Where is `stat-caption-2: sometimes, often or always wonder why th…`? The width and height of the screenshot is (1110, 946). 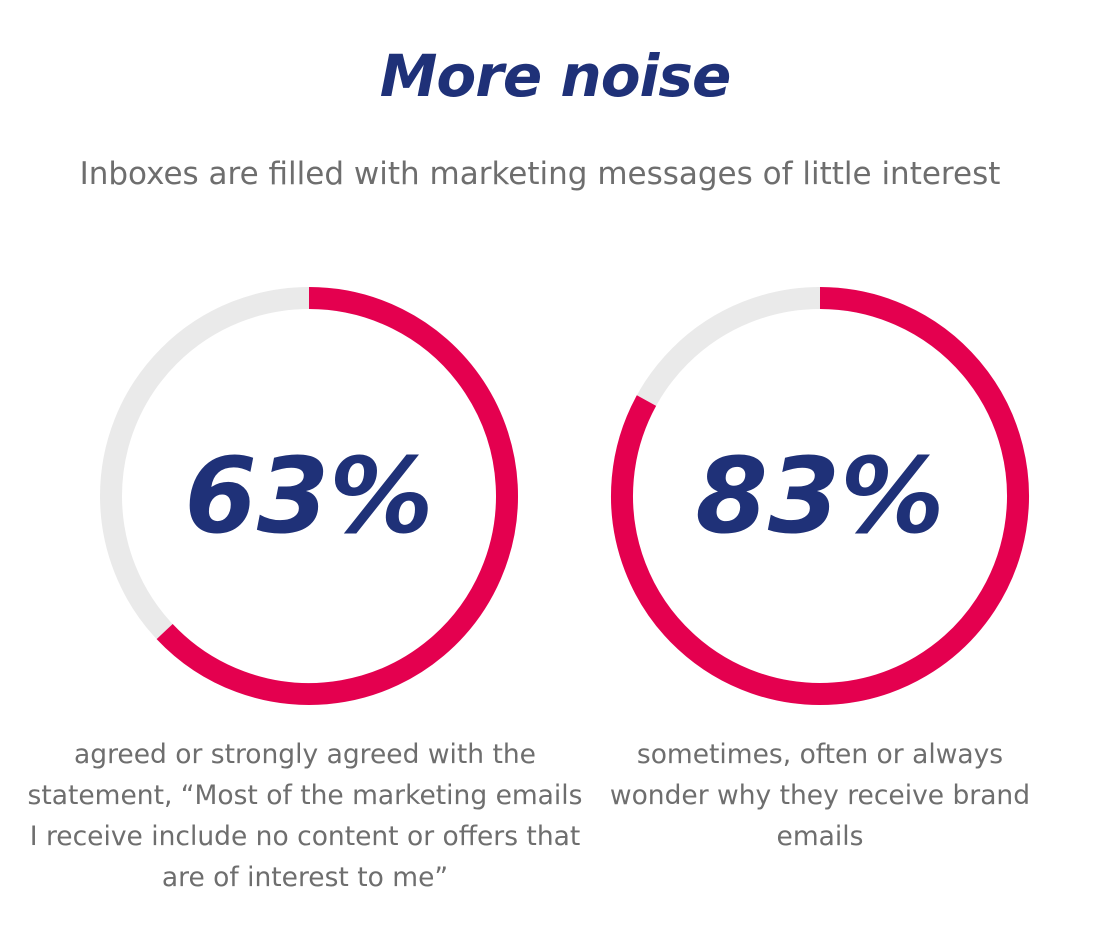
stat-caption-2: sometimes, often or always wonder why th… is located at coordinates (820, 795).